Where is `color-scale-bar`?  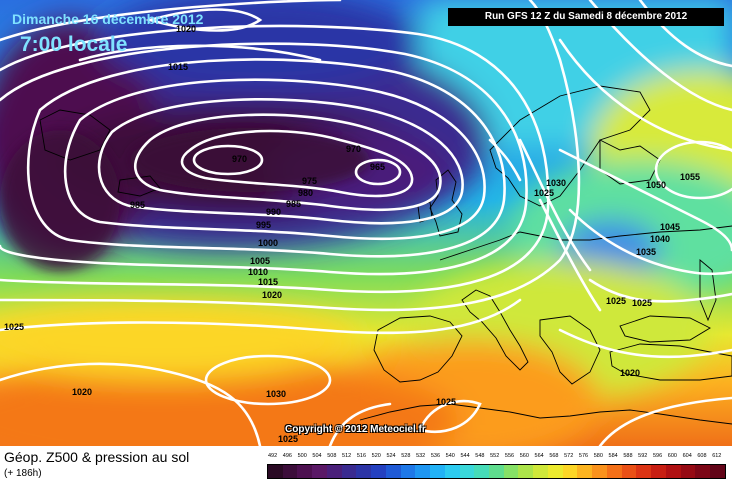
color-scale-bar is located at coordinates (496, 471).